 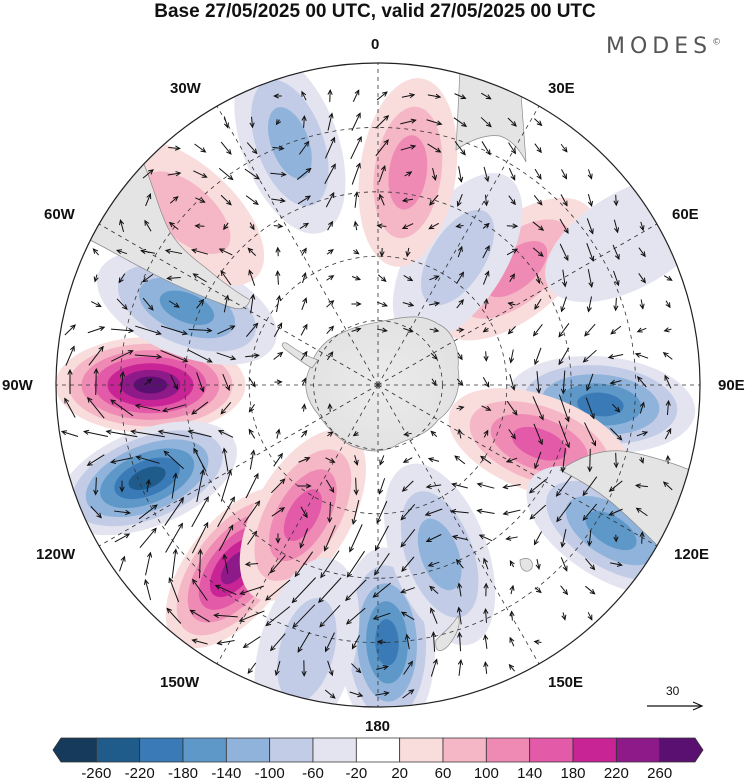 I want to click on colorbar-tick-label: 100, so click(x=486, y=773).